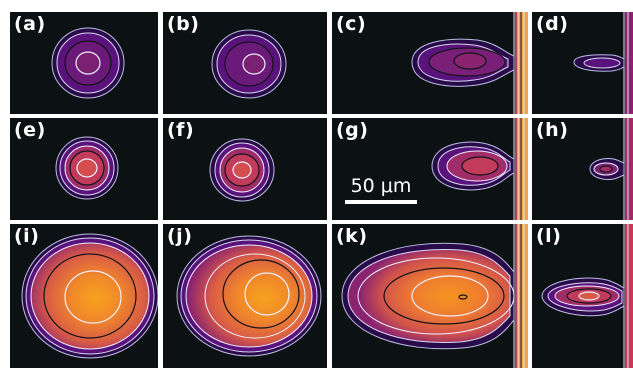 This screenshot has width=633, height=368. Describe the element at coordinates (27, 236) in the screenshot. I see `panel-label: (i)` at that location.